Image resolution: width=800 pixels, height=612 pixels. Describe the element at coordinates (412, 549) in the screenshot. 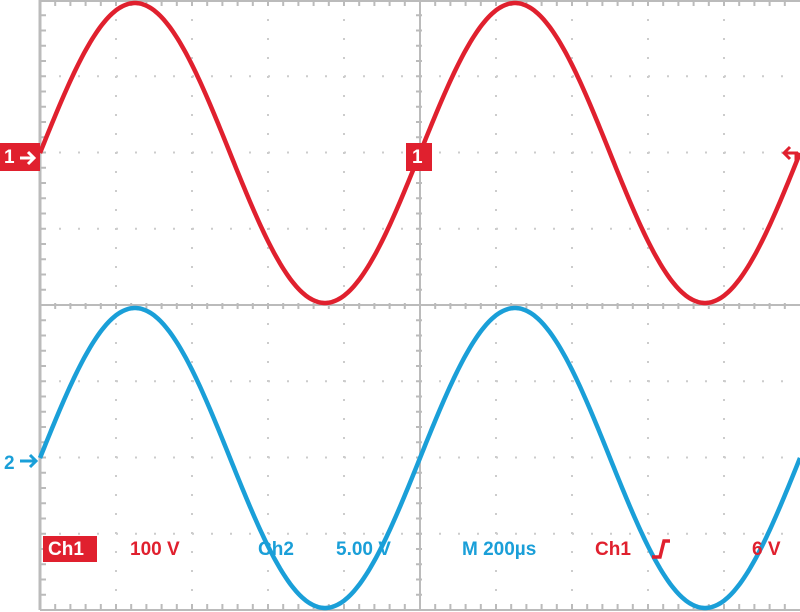

I see `status-bar: Ch1 100 V Ch2 5.00 V M 200µs Ch1 6 V` at that location.